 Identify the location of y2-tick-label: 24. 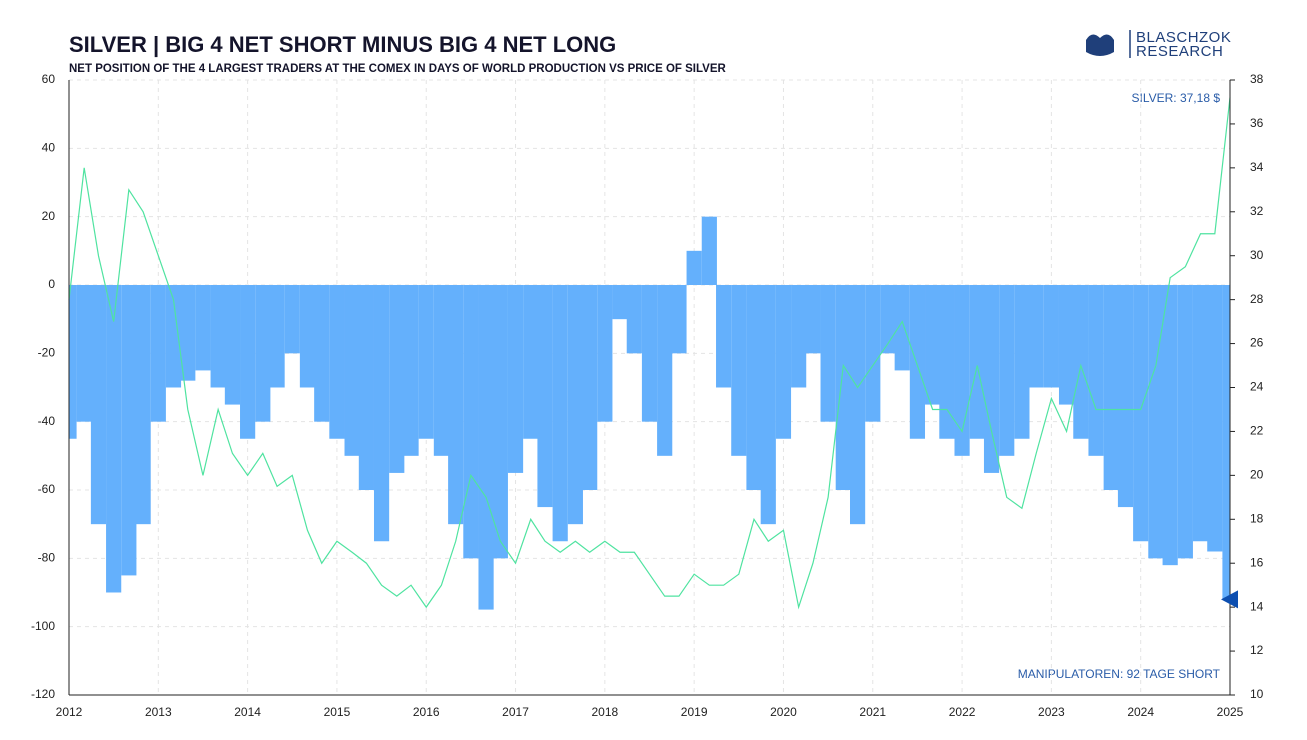
(1257, 387).